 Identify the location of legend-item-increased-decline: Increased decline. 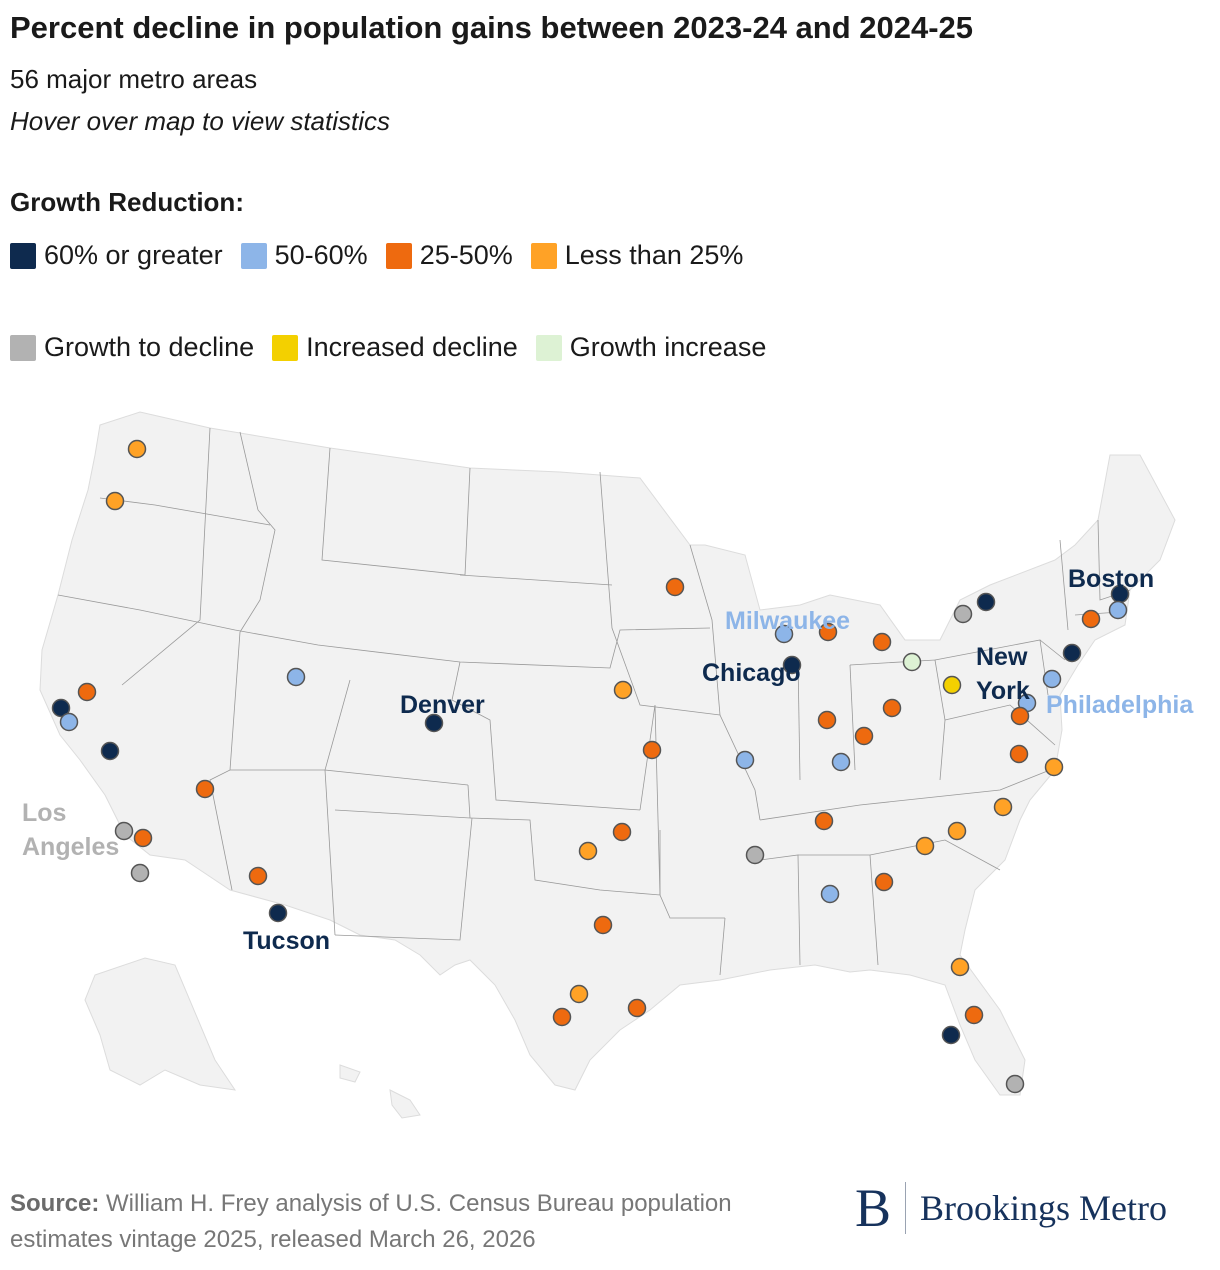
(395, 347).